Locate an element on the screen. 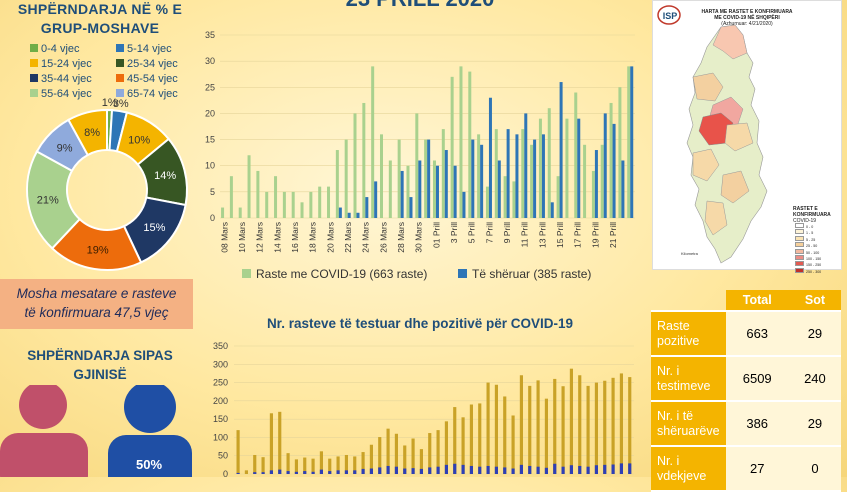 The width and height of the screenshot is (847, 492). map-legend-item: 5 - 25 is located at coordinates (817, 238).